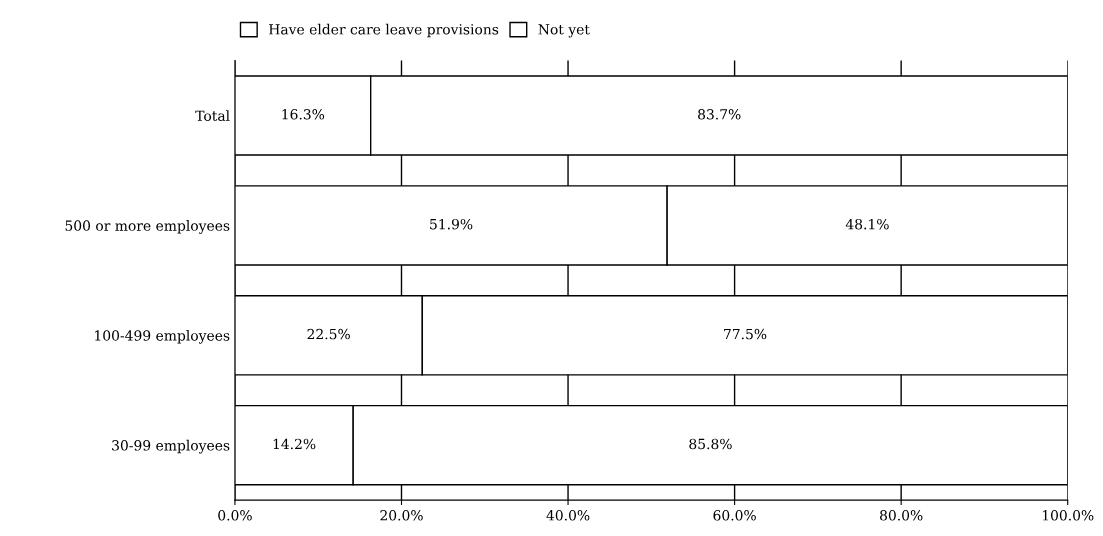  What do you see at coordinates (451, 224) in the screenshot?
I see `data-label: 51.9%` at bounding box center [451, 224].